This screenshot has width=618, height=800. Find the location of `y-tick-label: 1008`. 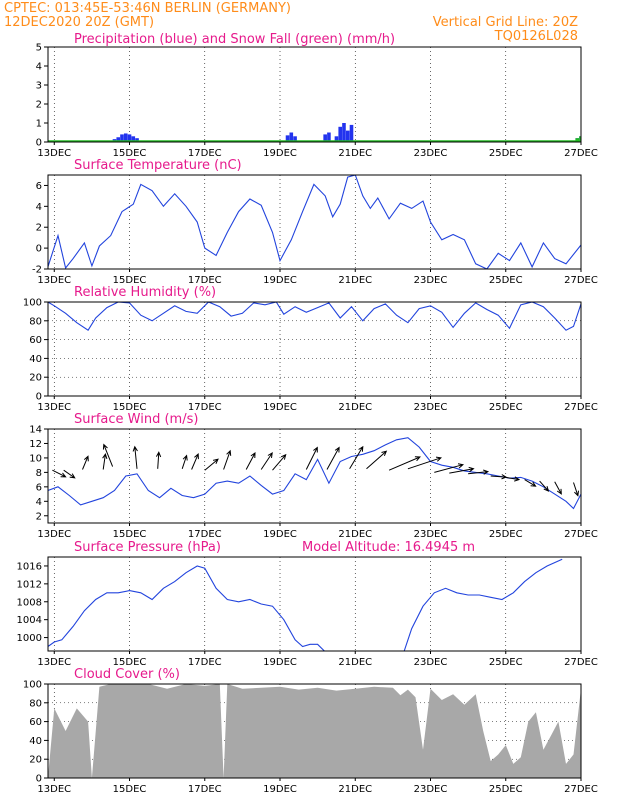

y-tick-label: 1008 is located at coordinates (29, 602).